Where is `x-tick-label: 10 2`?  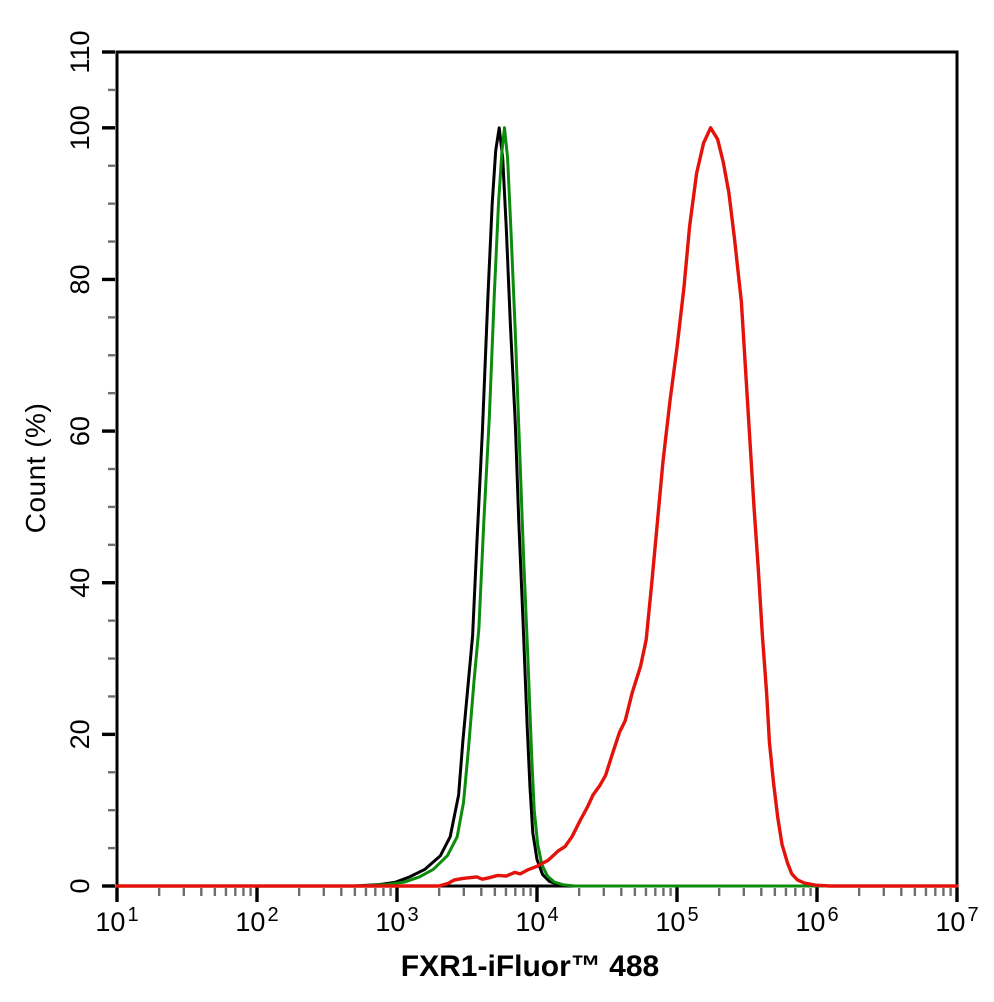 x-tick-label: 10 2 is located at coordinates (256, 920).